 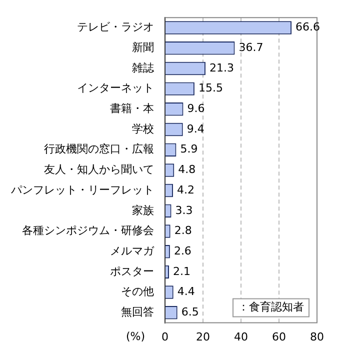 I want to click on y-tick-label: パンフレット・リーフレット, so click(x=82, y=189).